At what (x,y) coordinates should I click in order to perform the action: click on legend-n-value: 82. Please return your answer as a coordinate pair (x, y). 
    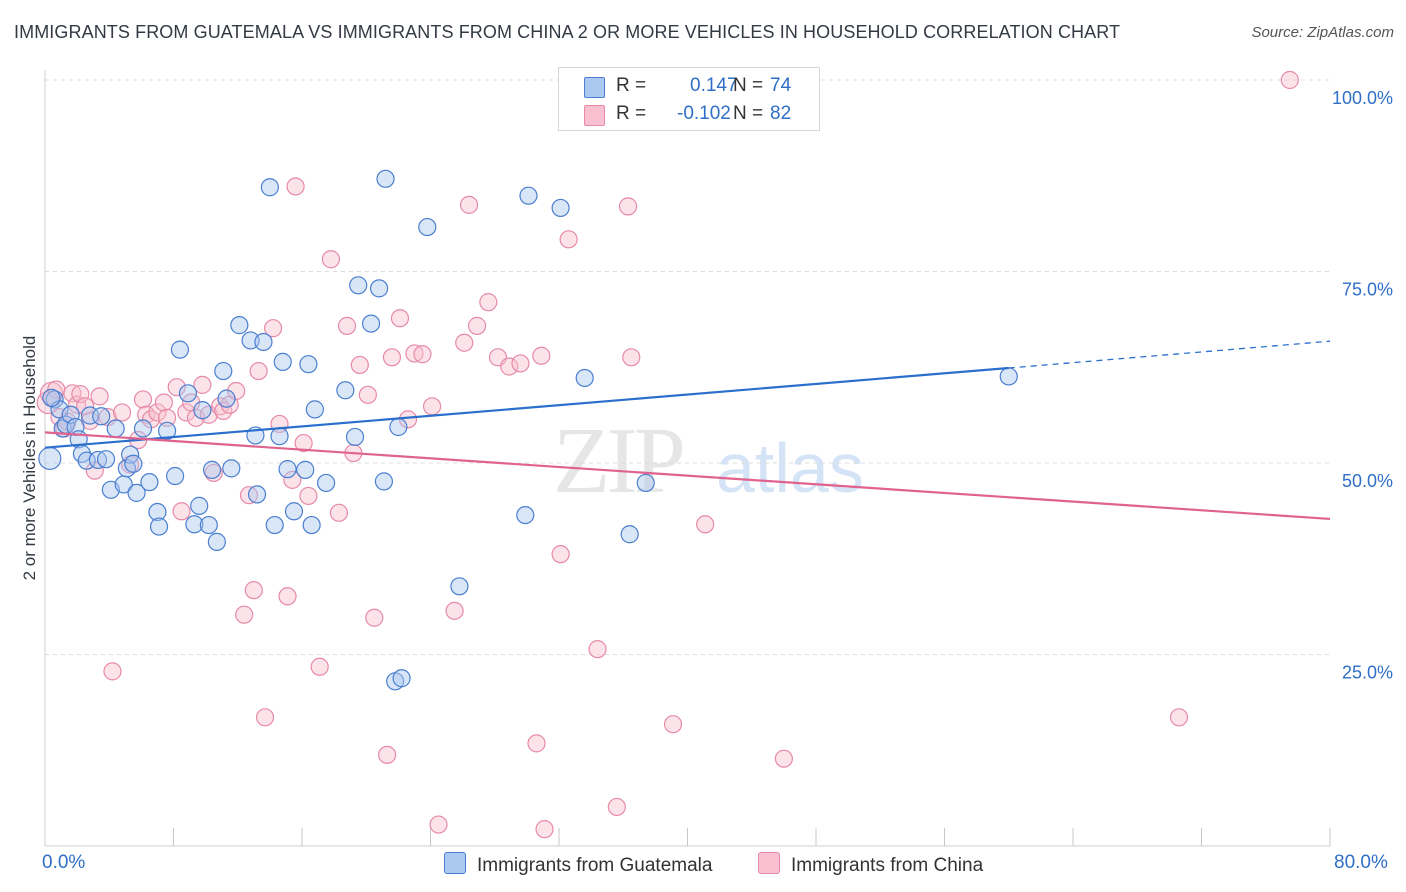
    Looking at the image, I should click on (781, 113).